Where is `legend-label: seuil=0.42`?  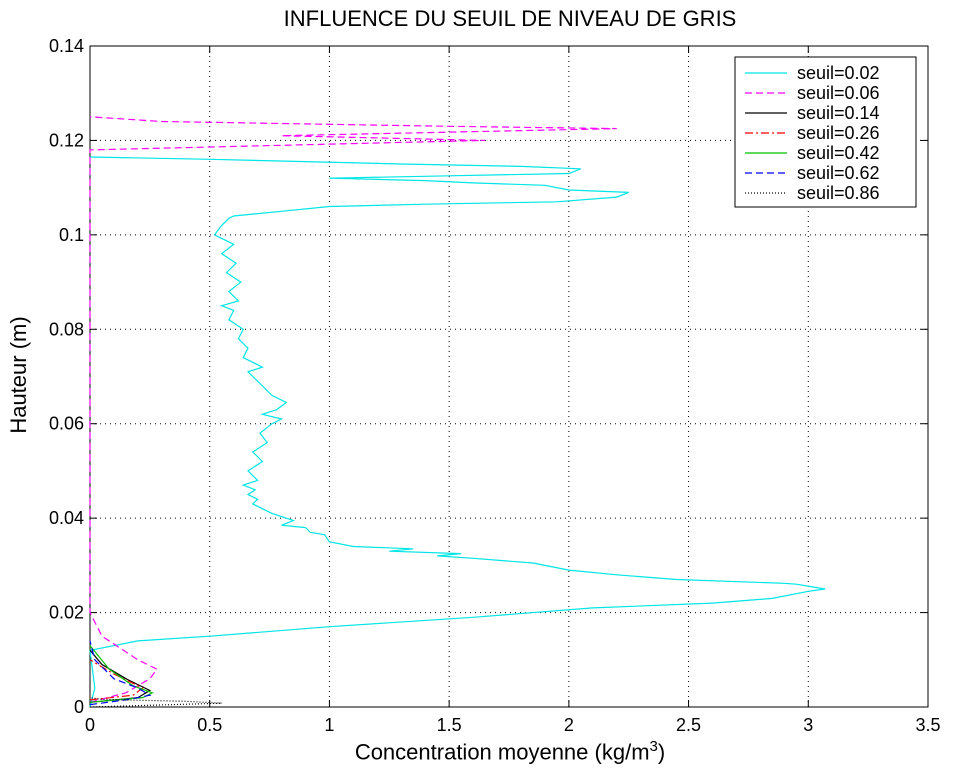 legend-label: seuil=0.42 is located at coordinates (838, 153).